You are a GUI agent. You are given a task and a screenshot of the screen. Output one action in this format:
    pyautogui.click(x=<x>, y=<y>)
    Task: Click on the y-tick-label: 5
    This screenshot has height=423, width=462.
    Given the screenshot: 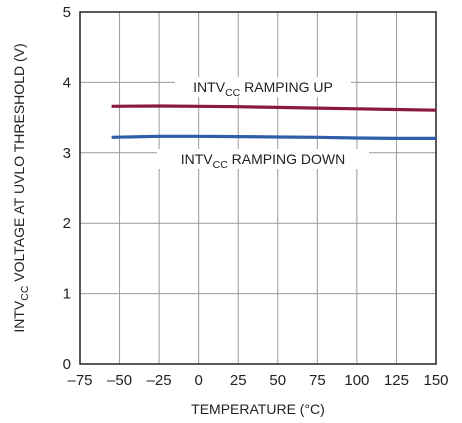 What is the action you would take?
    pyautogui.click(x=67, y=12)
    